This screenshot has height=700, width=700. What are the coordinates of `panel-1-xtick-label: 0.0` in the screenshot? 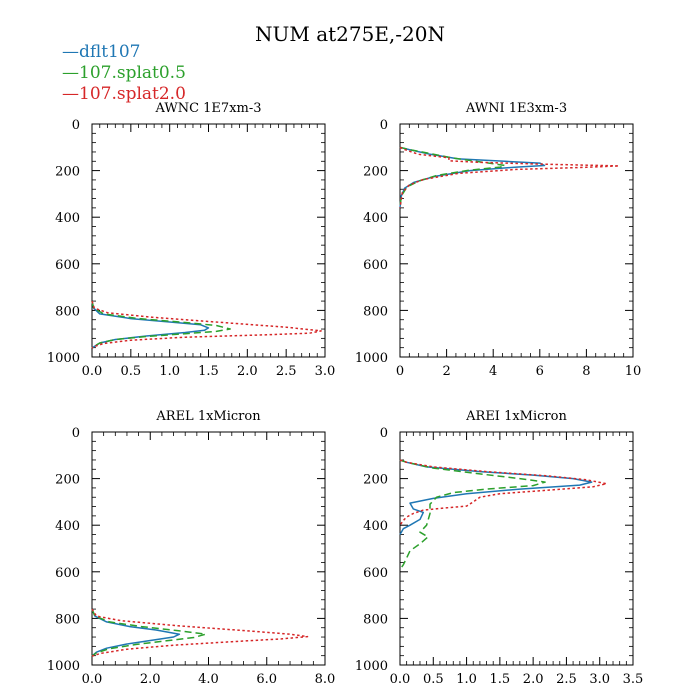 It's located at (92, 371).